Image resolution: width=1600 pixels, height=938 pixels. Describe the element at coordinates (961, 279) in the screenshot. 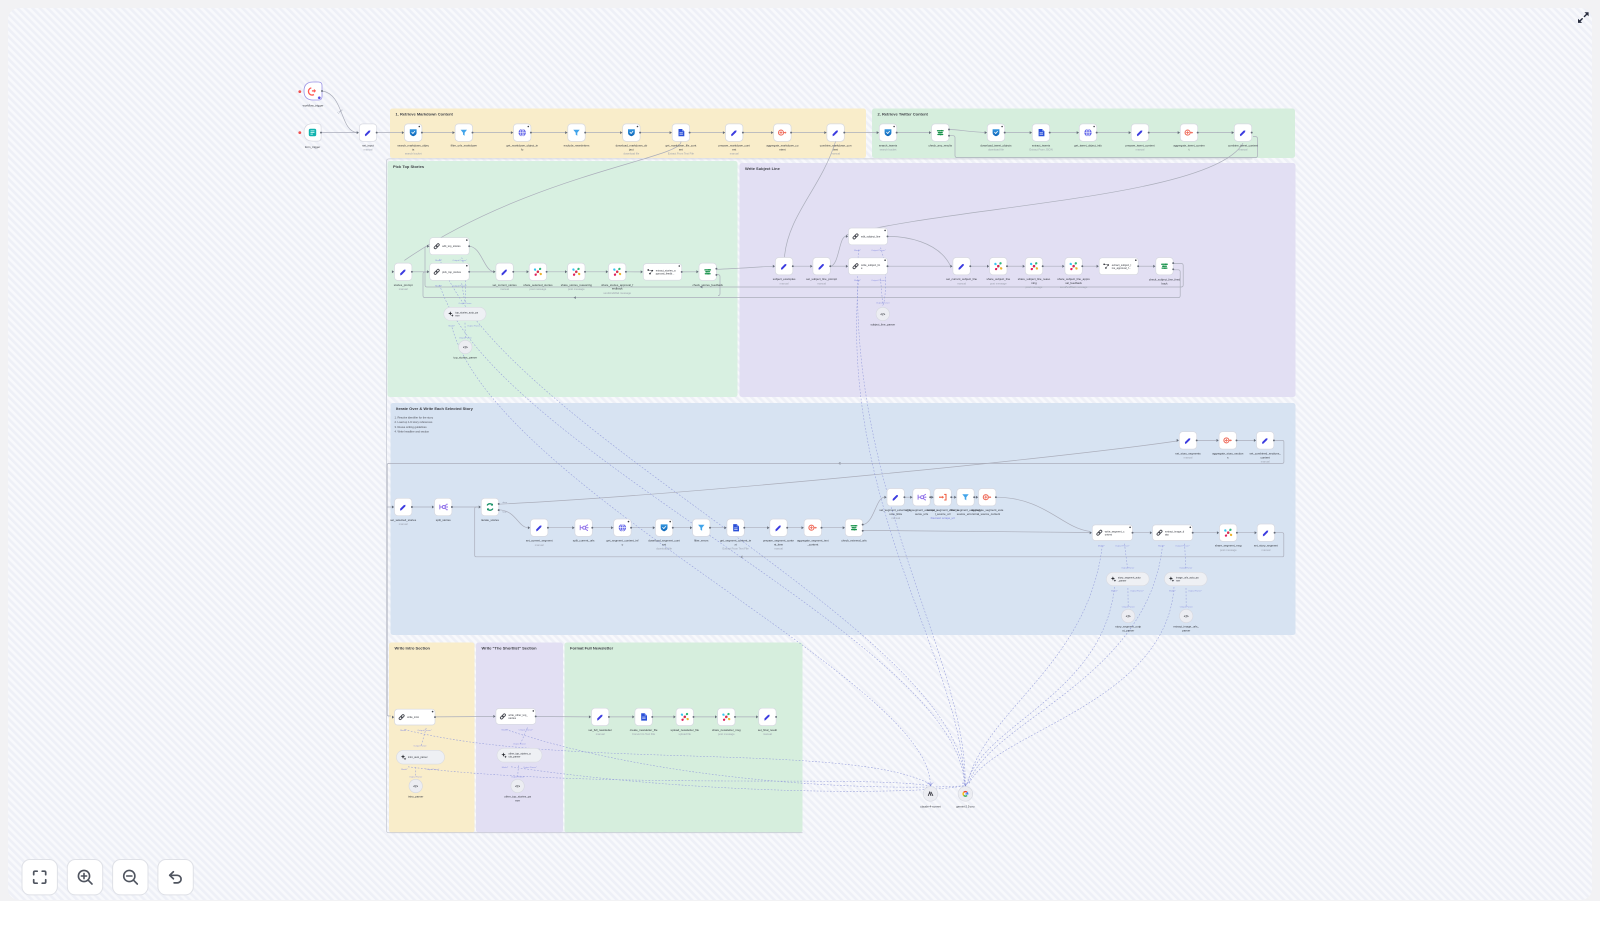

I see `svg-text: set_current_subject_line` at that location.